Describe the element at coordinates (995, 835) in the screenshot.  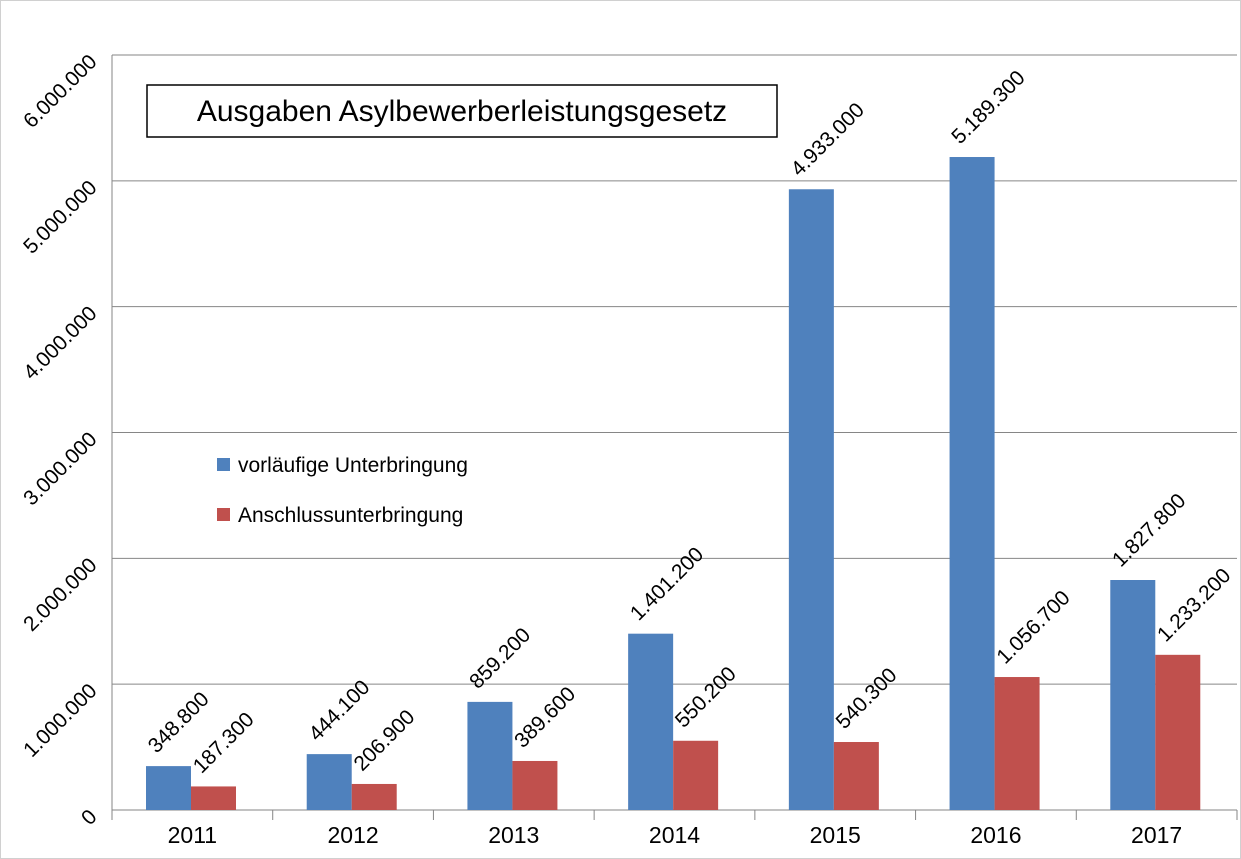
I see `x-tick-label: 2016` at that location.